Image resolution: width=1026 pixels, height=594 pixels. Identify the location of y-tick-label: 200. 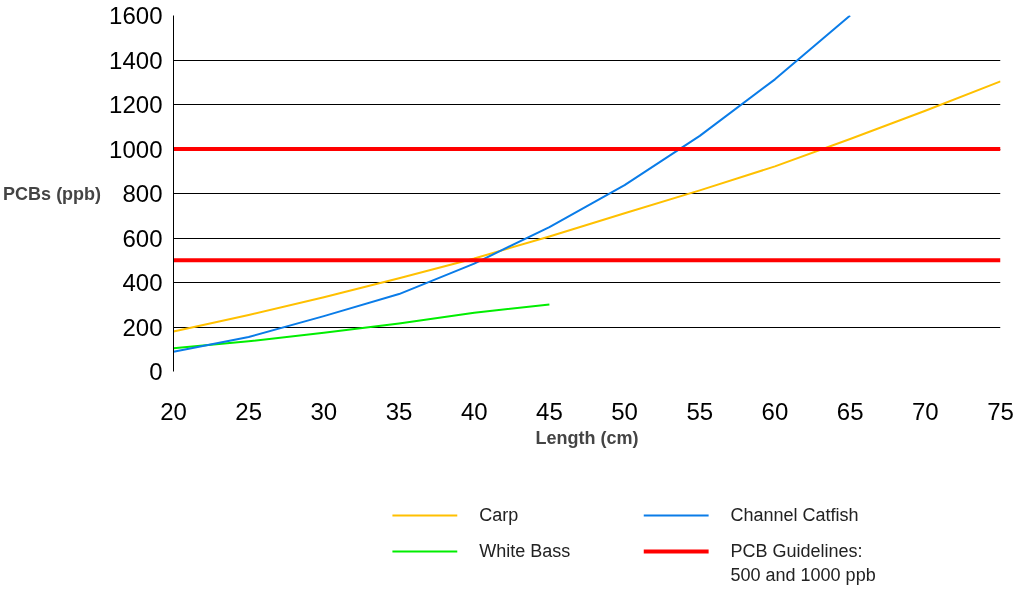
(142, 327).